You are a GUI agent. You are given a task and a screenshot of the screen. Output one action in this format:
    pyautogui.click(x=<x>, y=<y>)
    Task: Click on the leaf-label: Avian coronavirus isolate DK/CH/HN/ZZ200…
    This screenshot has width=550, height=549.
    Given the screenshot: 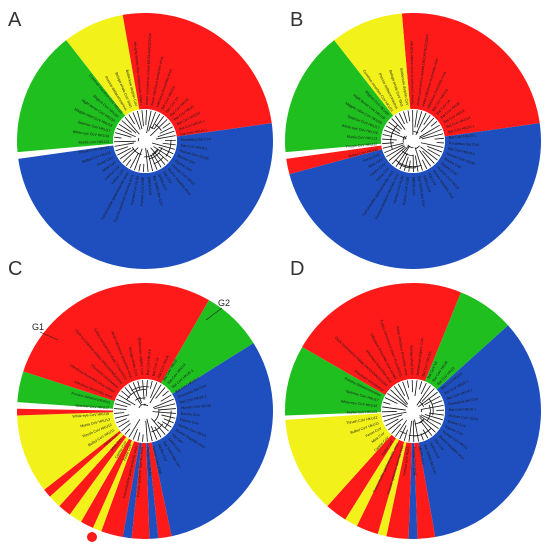 What is the action you would take?
    pyautogui.click(x=149, y=69)
    